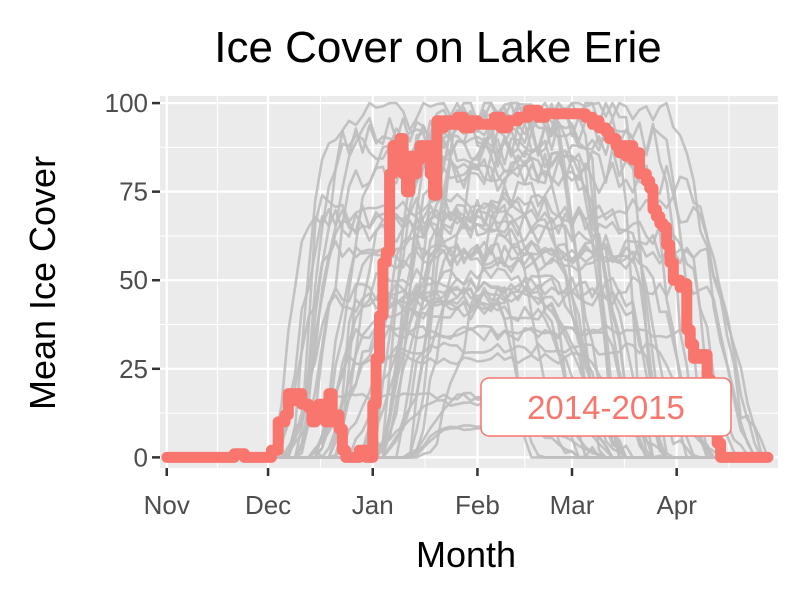  I want to click on x-axis: Nov Dec Jan Feb Mar Apr, so click(420, 494).